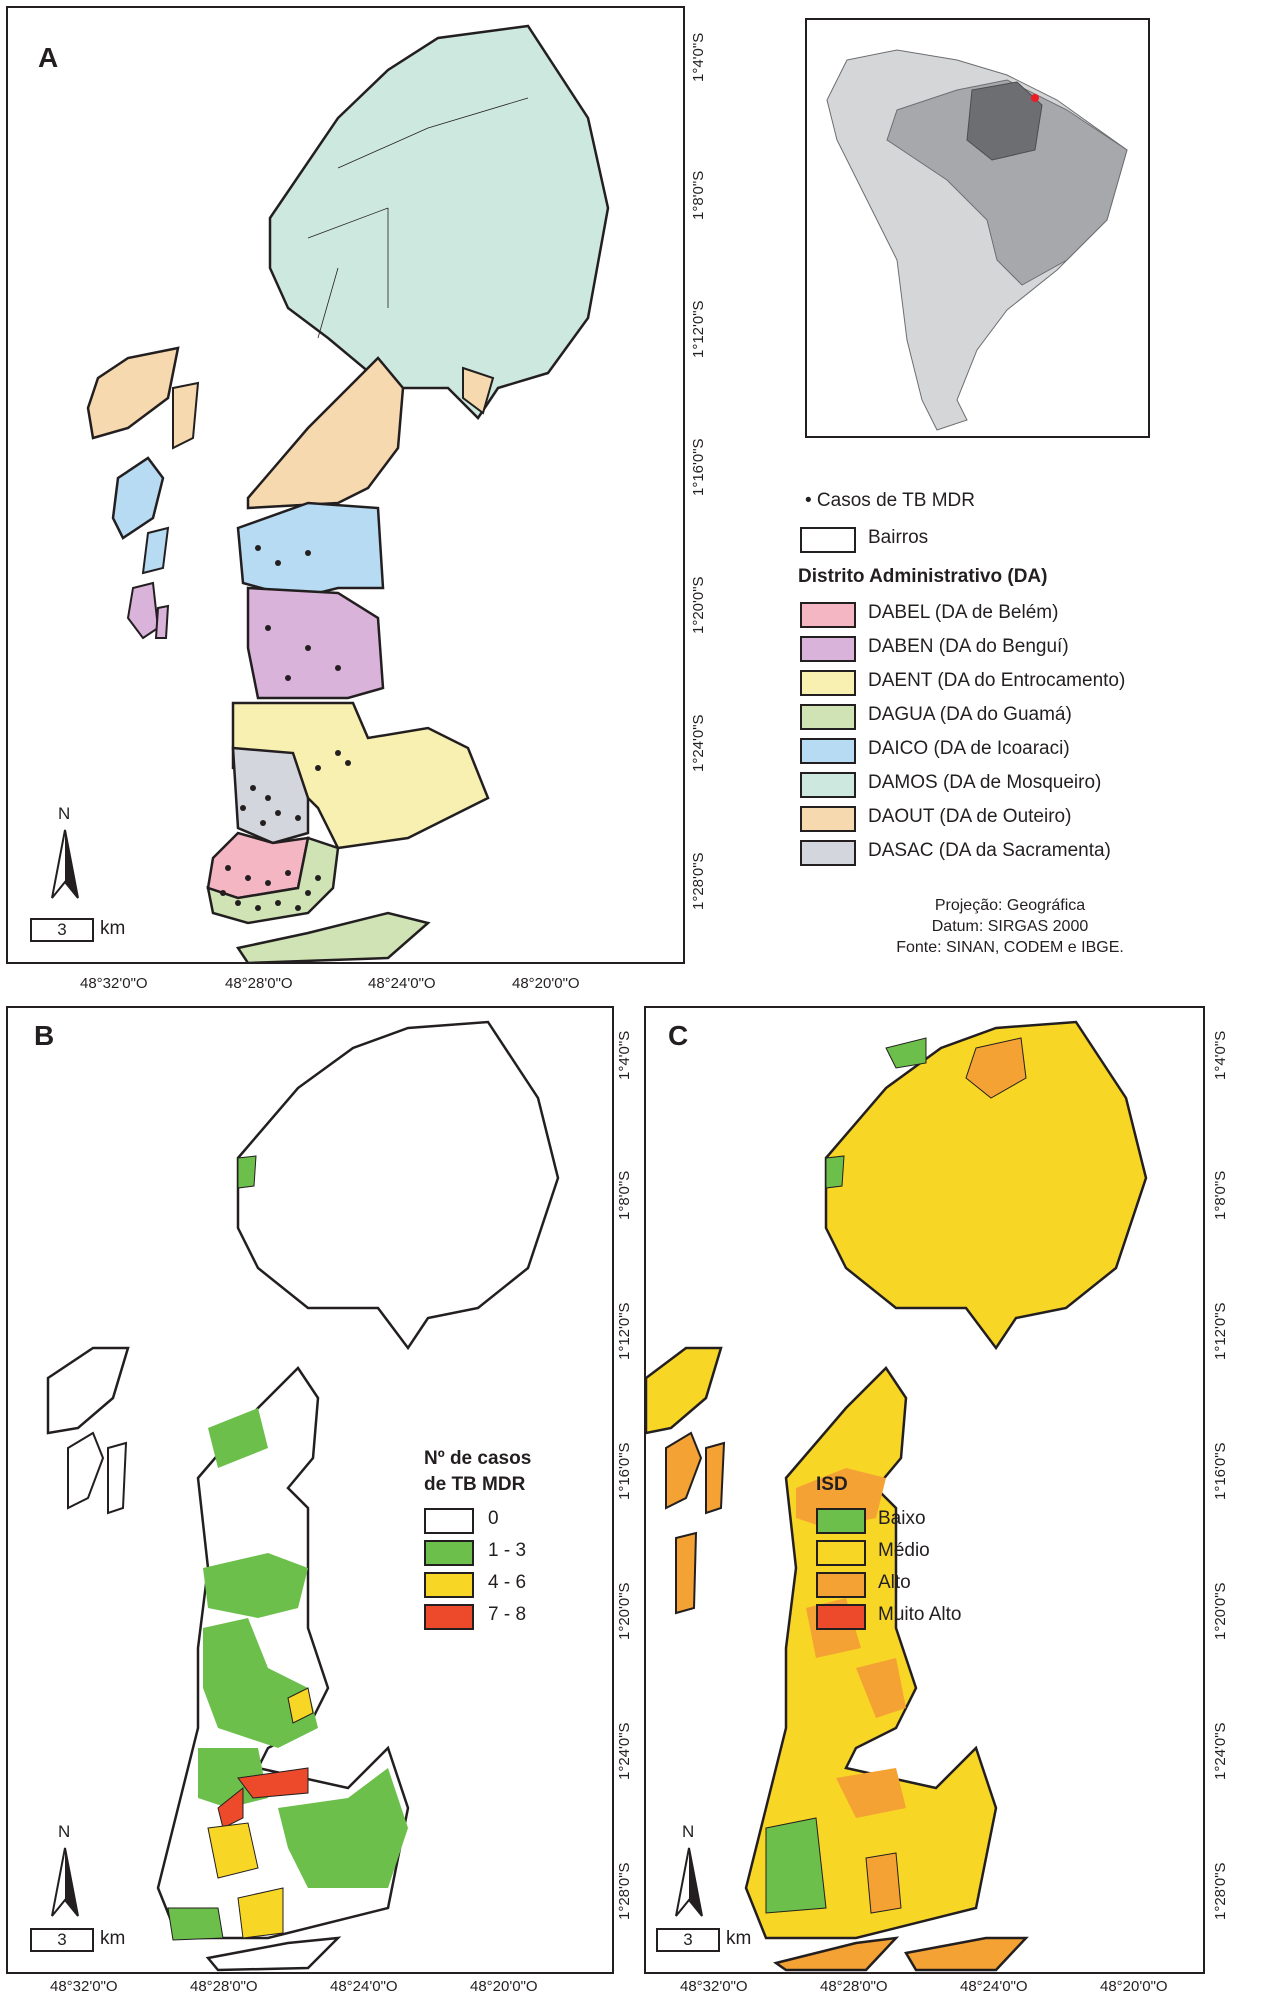 The height and width of the screenshot is (2000, 1263). I want to click on lon-label-a-3: 48°24'0"O, so click(402, 983).